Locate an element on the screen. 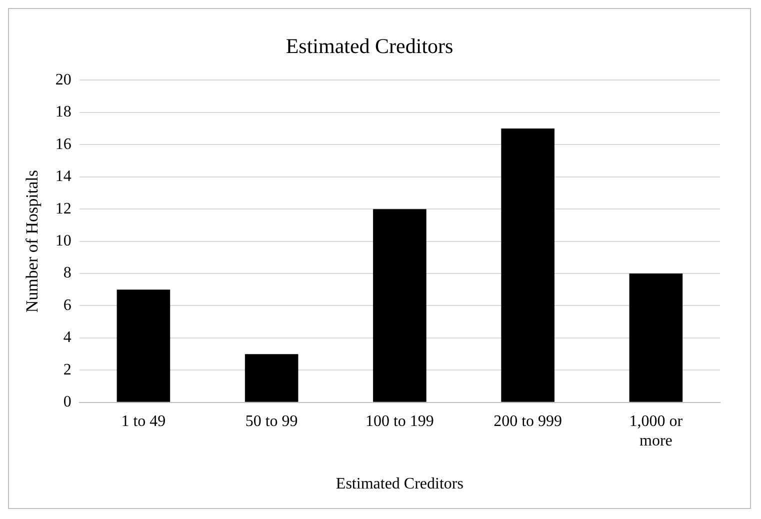 This screenshot has height=519, width=761. y-tick-label: 0 is located at coordinates (67, 402).